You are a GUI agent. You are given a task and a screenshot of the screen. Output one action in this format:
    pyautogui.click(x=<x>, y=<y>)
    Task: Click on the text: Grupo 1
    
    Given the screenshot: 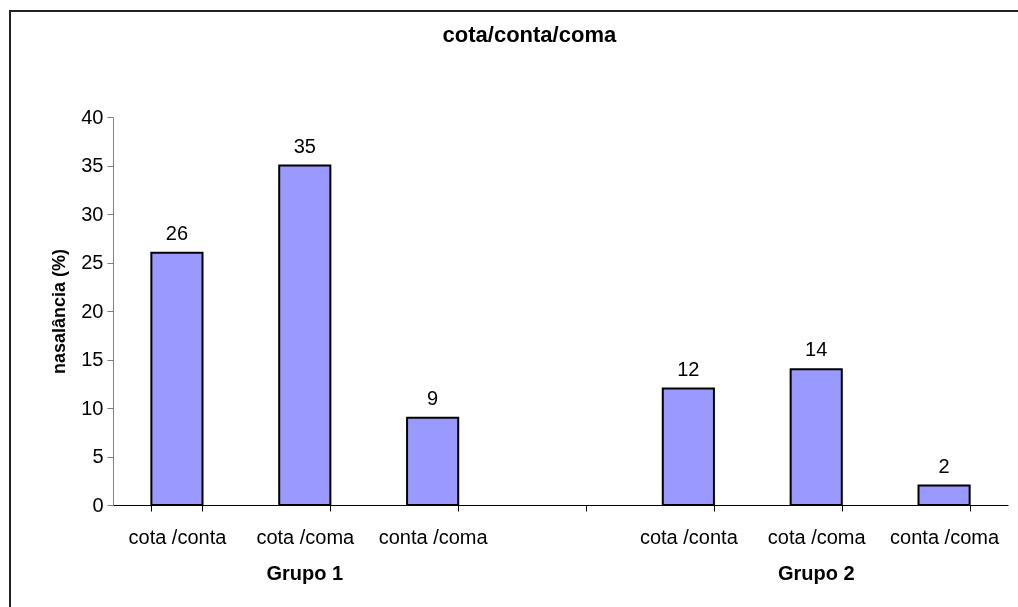 What is the action you would take?
    pyautogui.click(x=305, y=573)
    